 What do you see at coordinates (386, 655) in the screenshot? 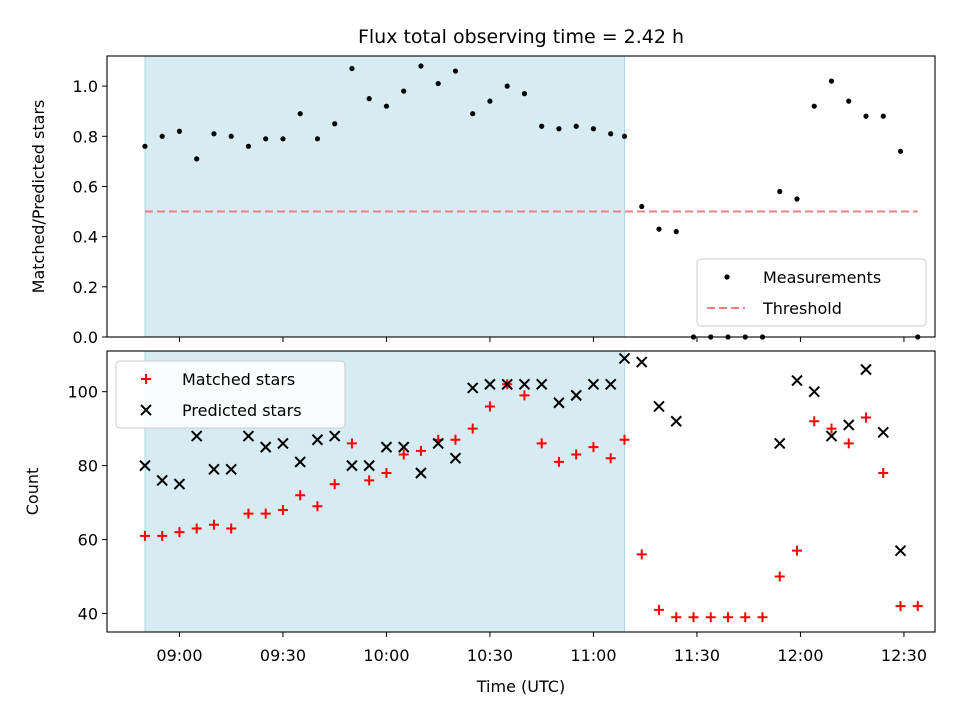
I see `x-tick-label: 10:00` at bounding box center [386, 655].